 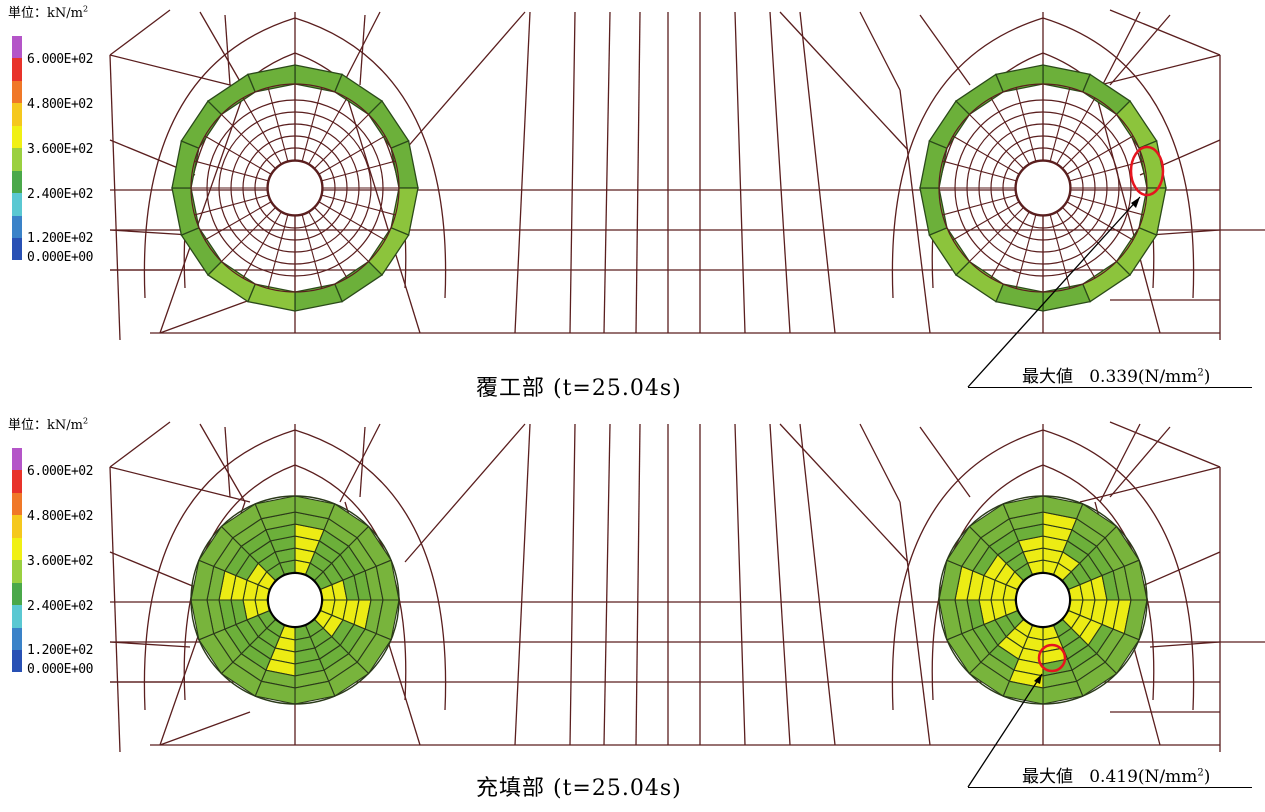 What do you see at coordinates (579, 788) in the screenshot?
I see `caption-filling: 充填部 (t=25.04s)` at bounding box center [579, 788].